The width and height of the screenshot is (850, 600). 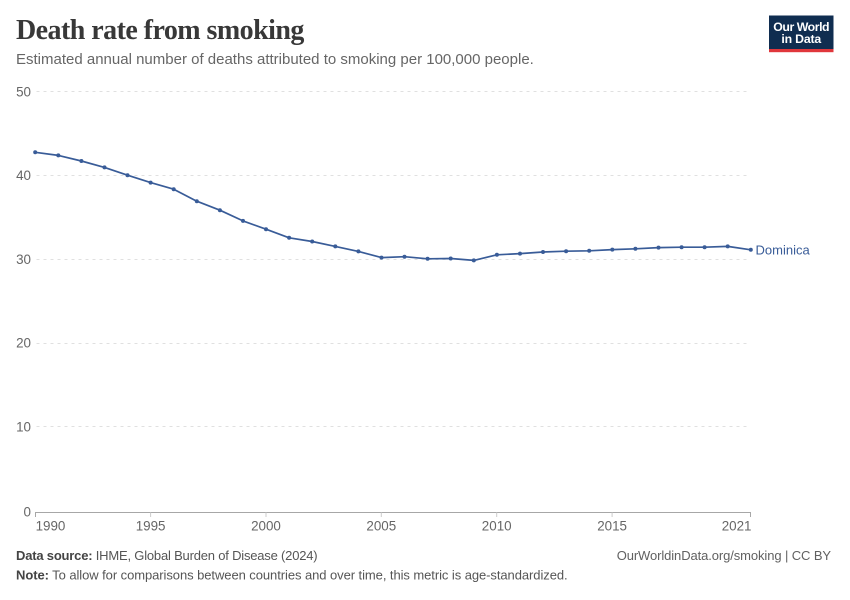 What do you see at coordinates (23, 175) in the screenshot?
I see `svg-text: 40` at bounding box center [23, 175].